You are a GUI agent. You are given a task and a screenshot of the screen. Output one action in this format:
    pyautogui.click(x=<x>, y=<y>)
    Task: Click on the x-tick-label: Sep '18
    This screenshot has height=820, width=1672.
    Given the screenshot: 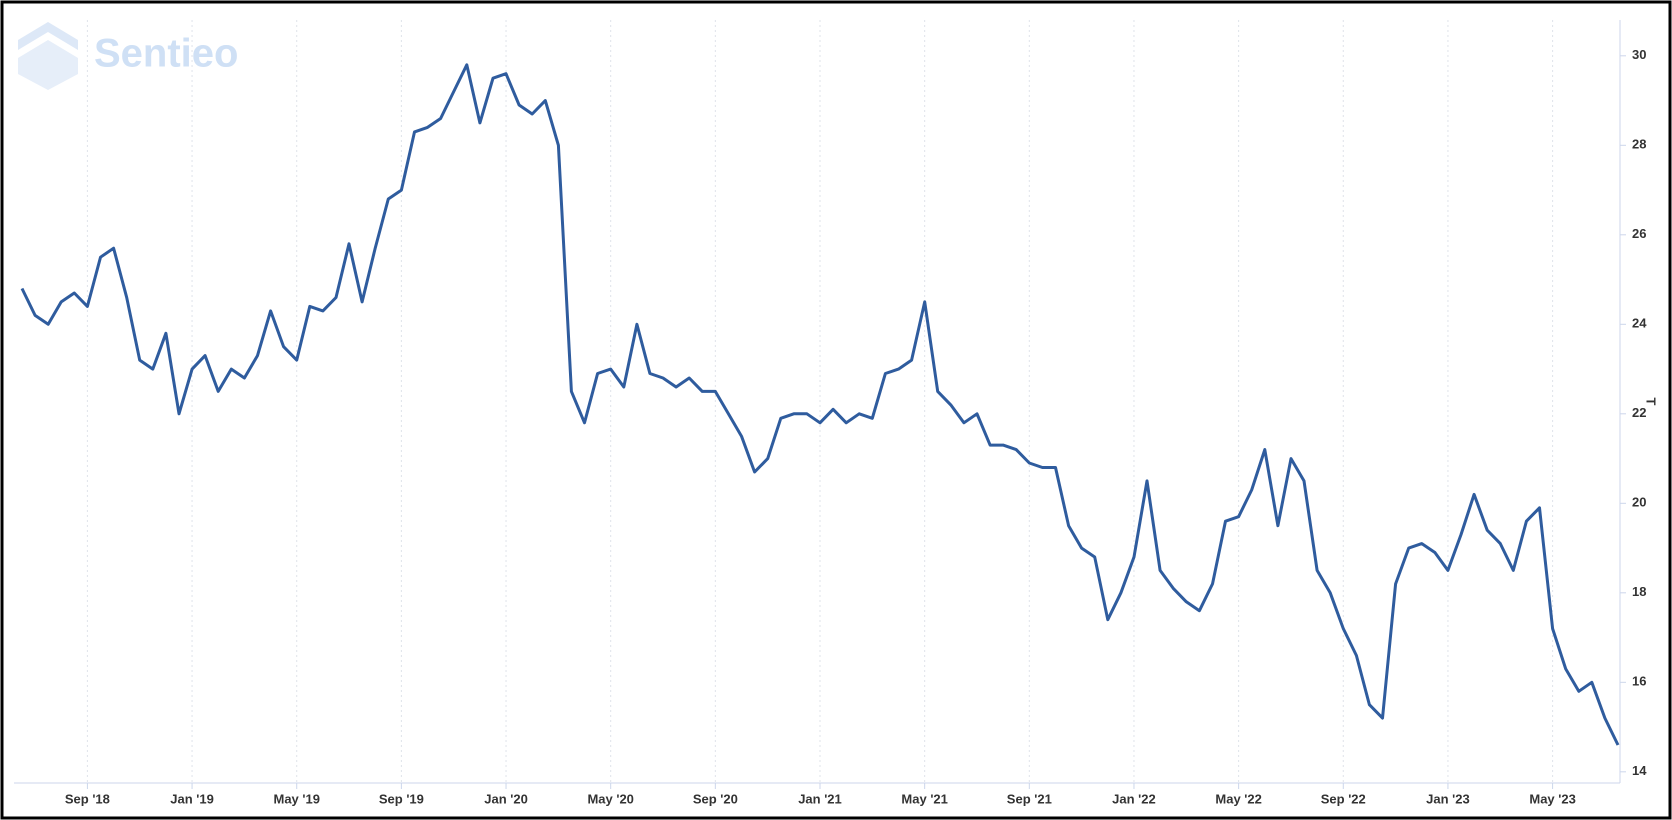 What is the action you would take?
    pyautogui.click(x=87, y=798)
    